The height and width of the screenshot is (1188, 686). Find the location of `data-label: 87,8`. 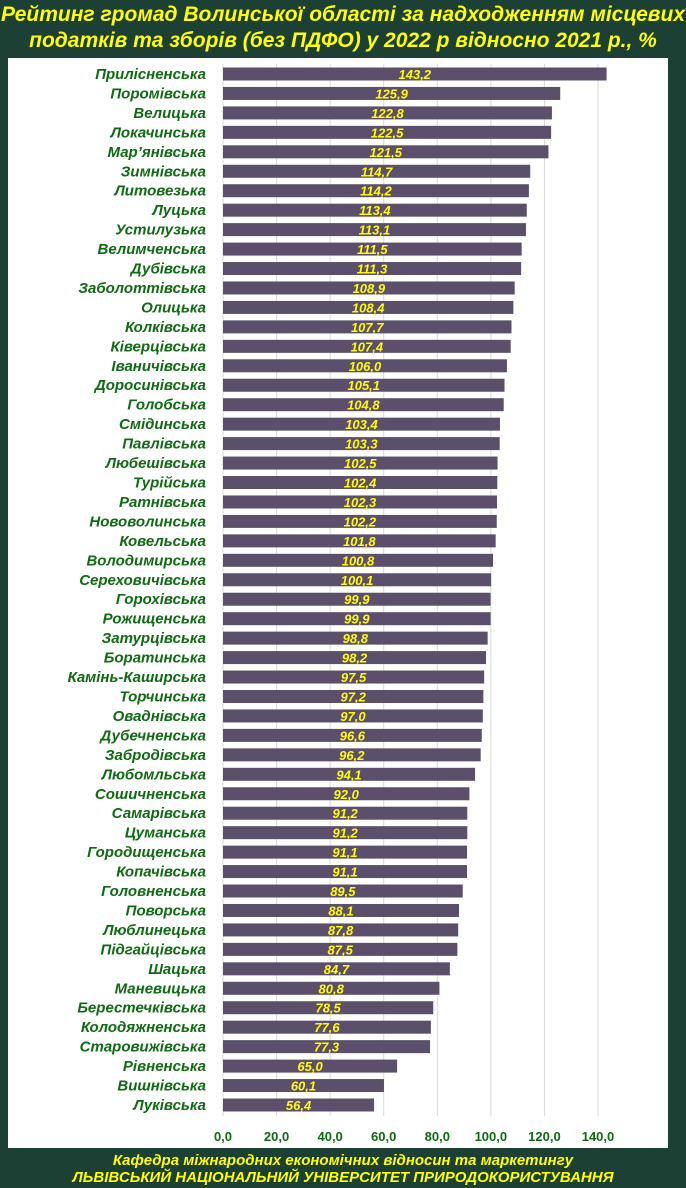

data-label: 87,8 is located at coordinates (341, 930).